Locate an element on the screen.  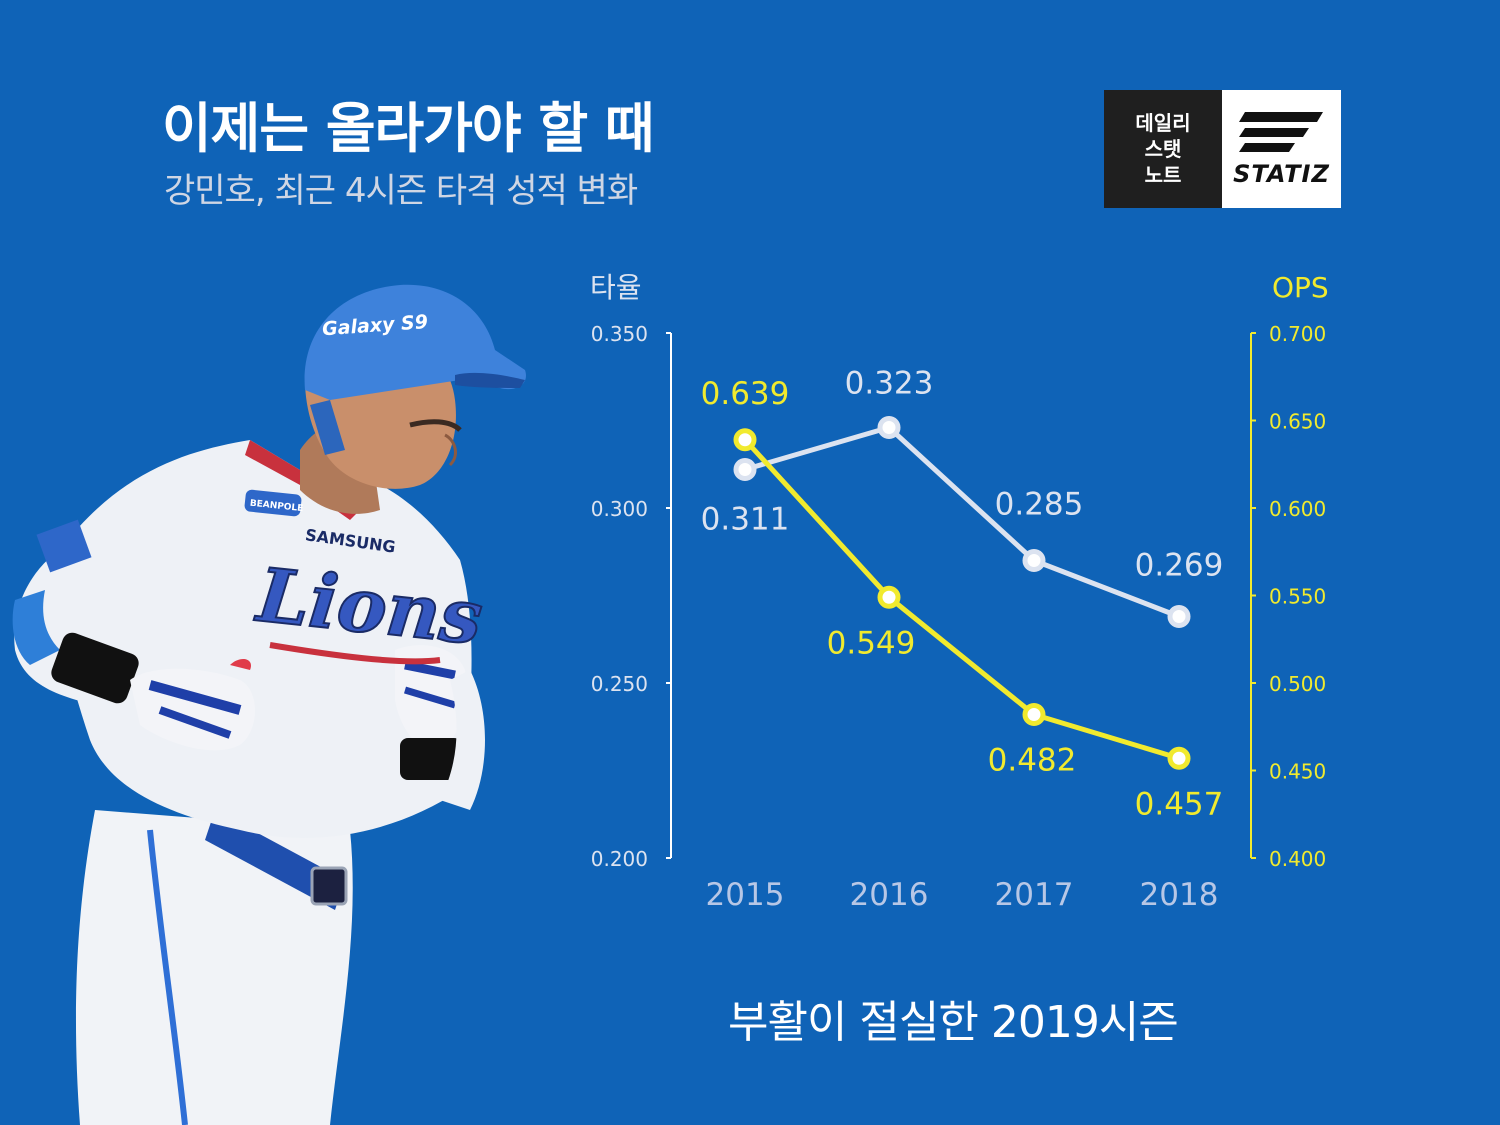
statiz-wordmark: STATIZ is located at coordinates (1281, 174).